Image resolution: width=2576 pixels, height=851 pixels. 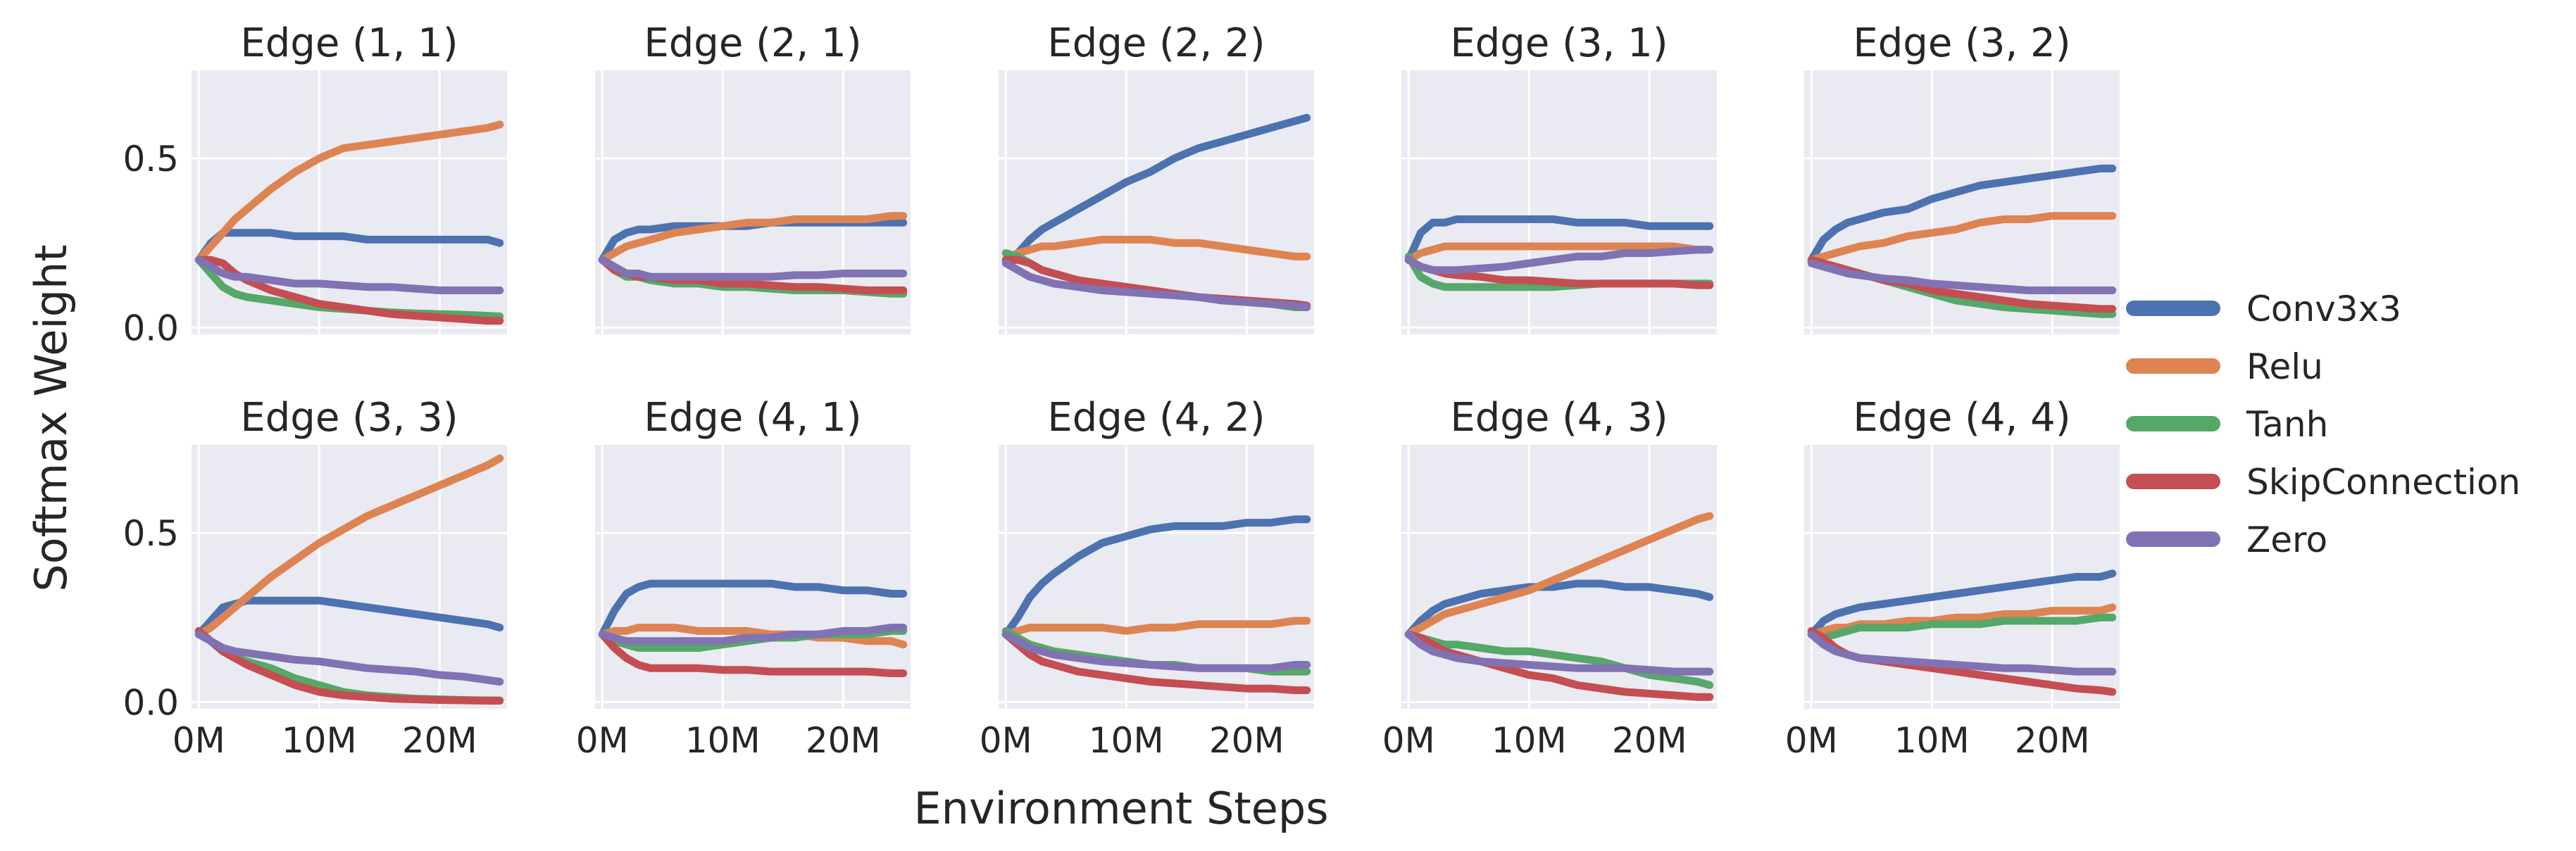 I want to click on legend-item-skipconnection: SkipConnection, so click(x=2323, y=482).